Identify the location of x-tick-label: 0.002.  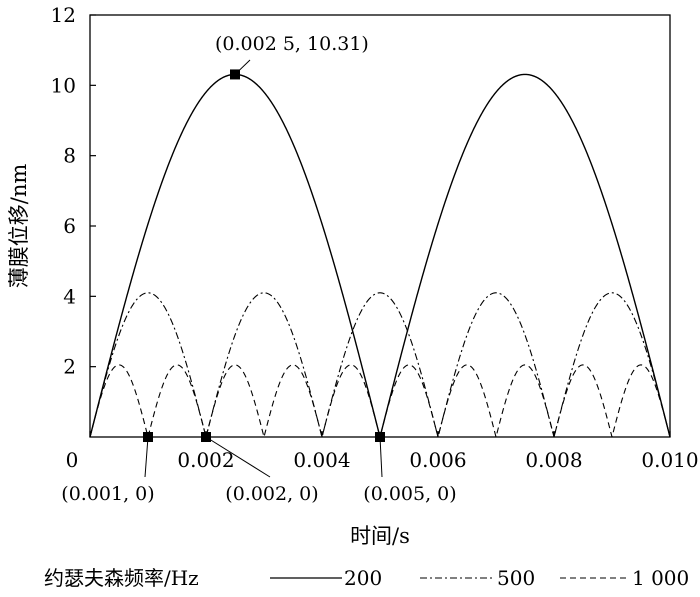
(205, 460).